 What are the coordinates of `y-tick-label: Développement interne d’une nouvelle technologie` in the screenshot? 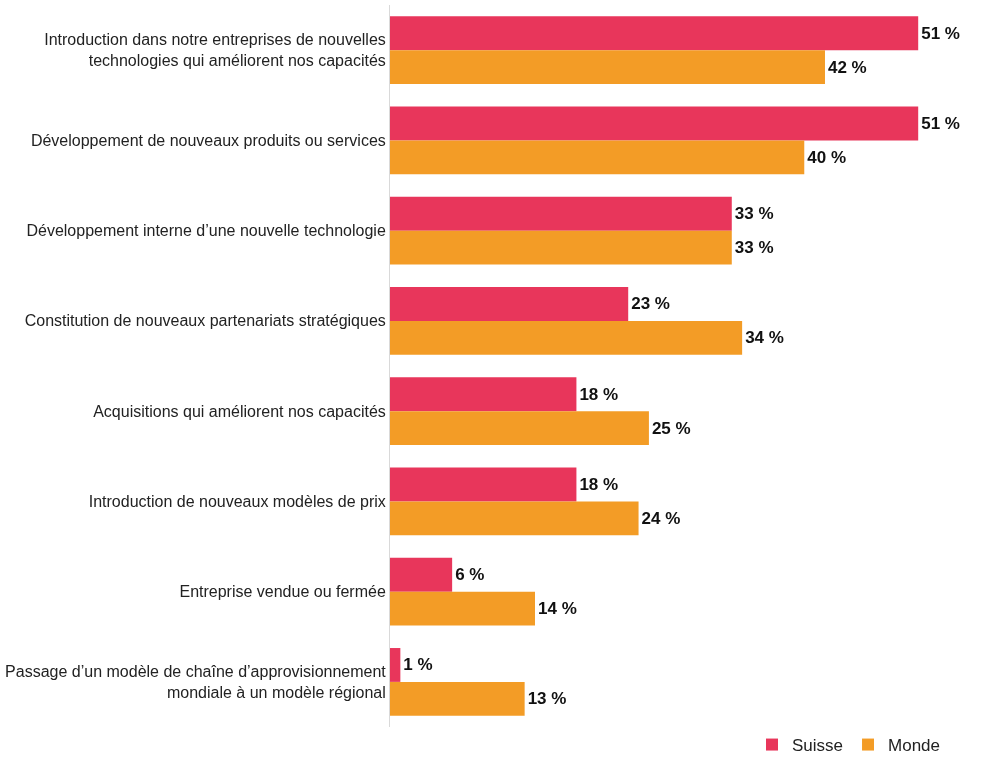 It's located at (206, 231).